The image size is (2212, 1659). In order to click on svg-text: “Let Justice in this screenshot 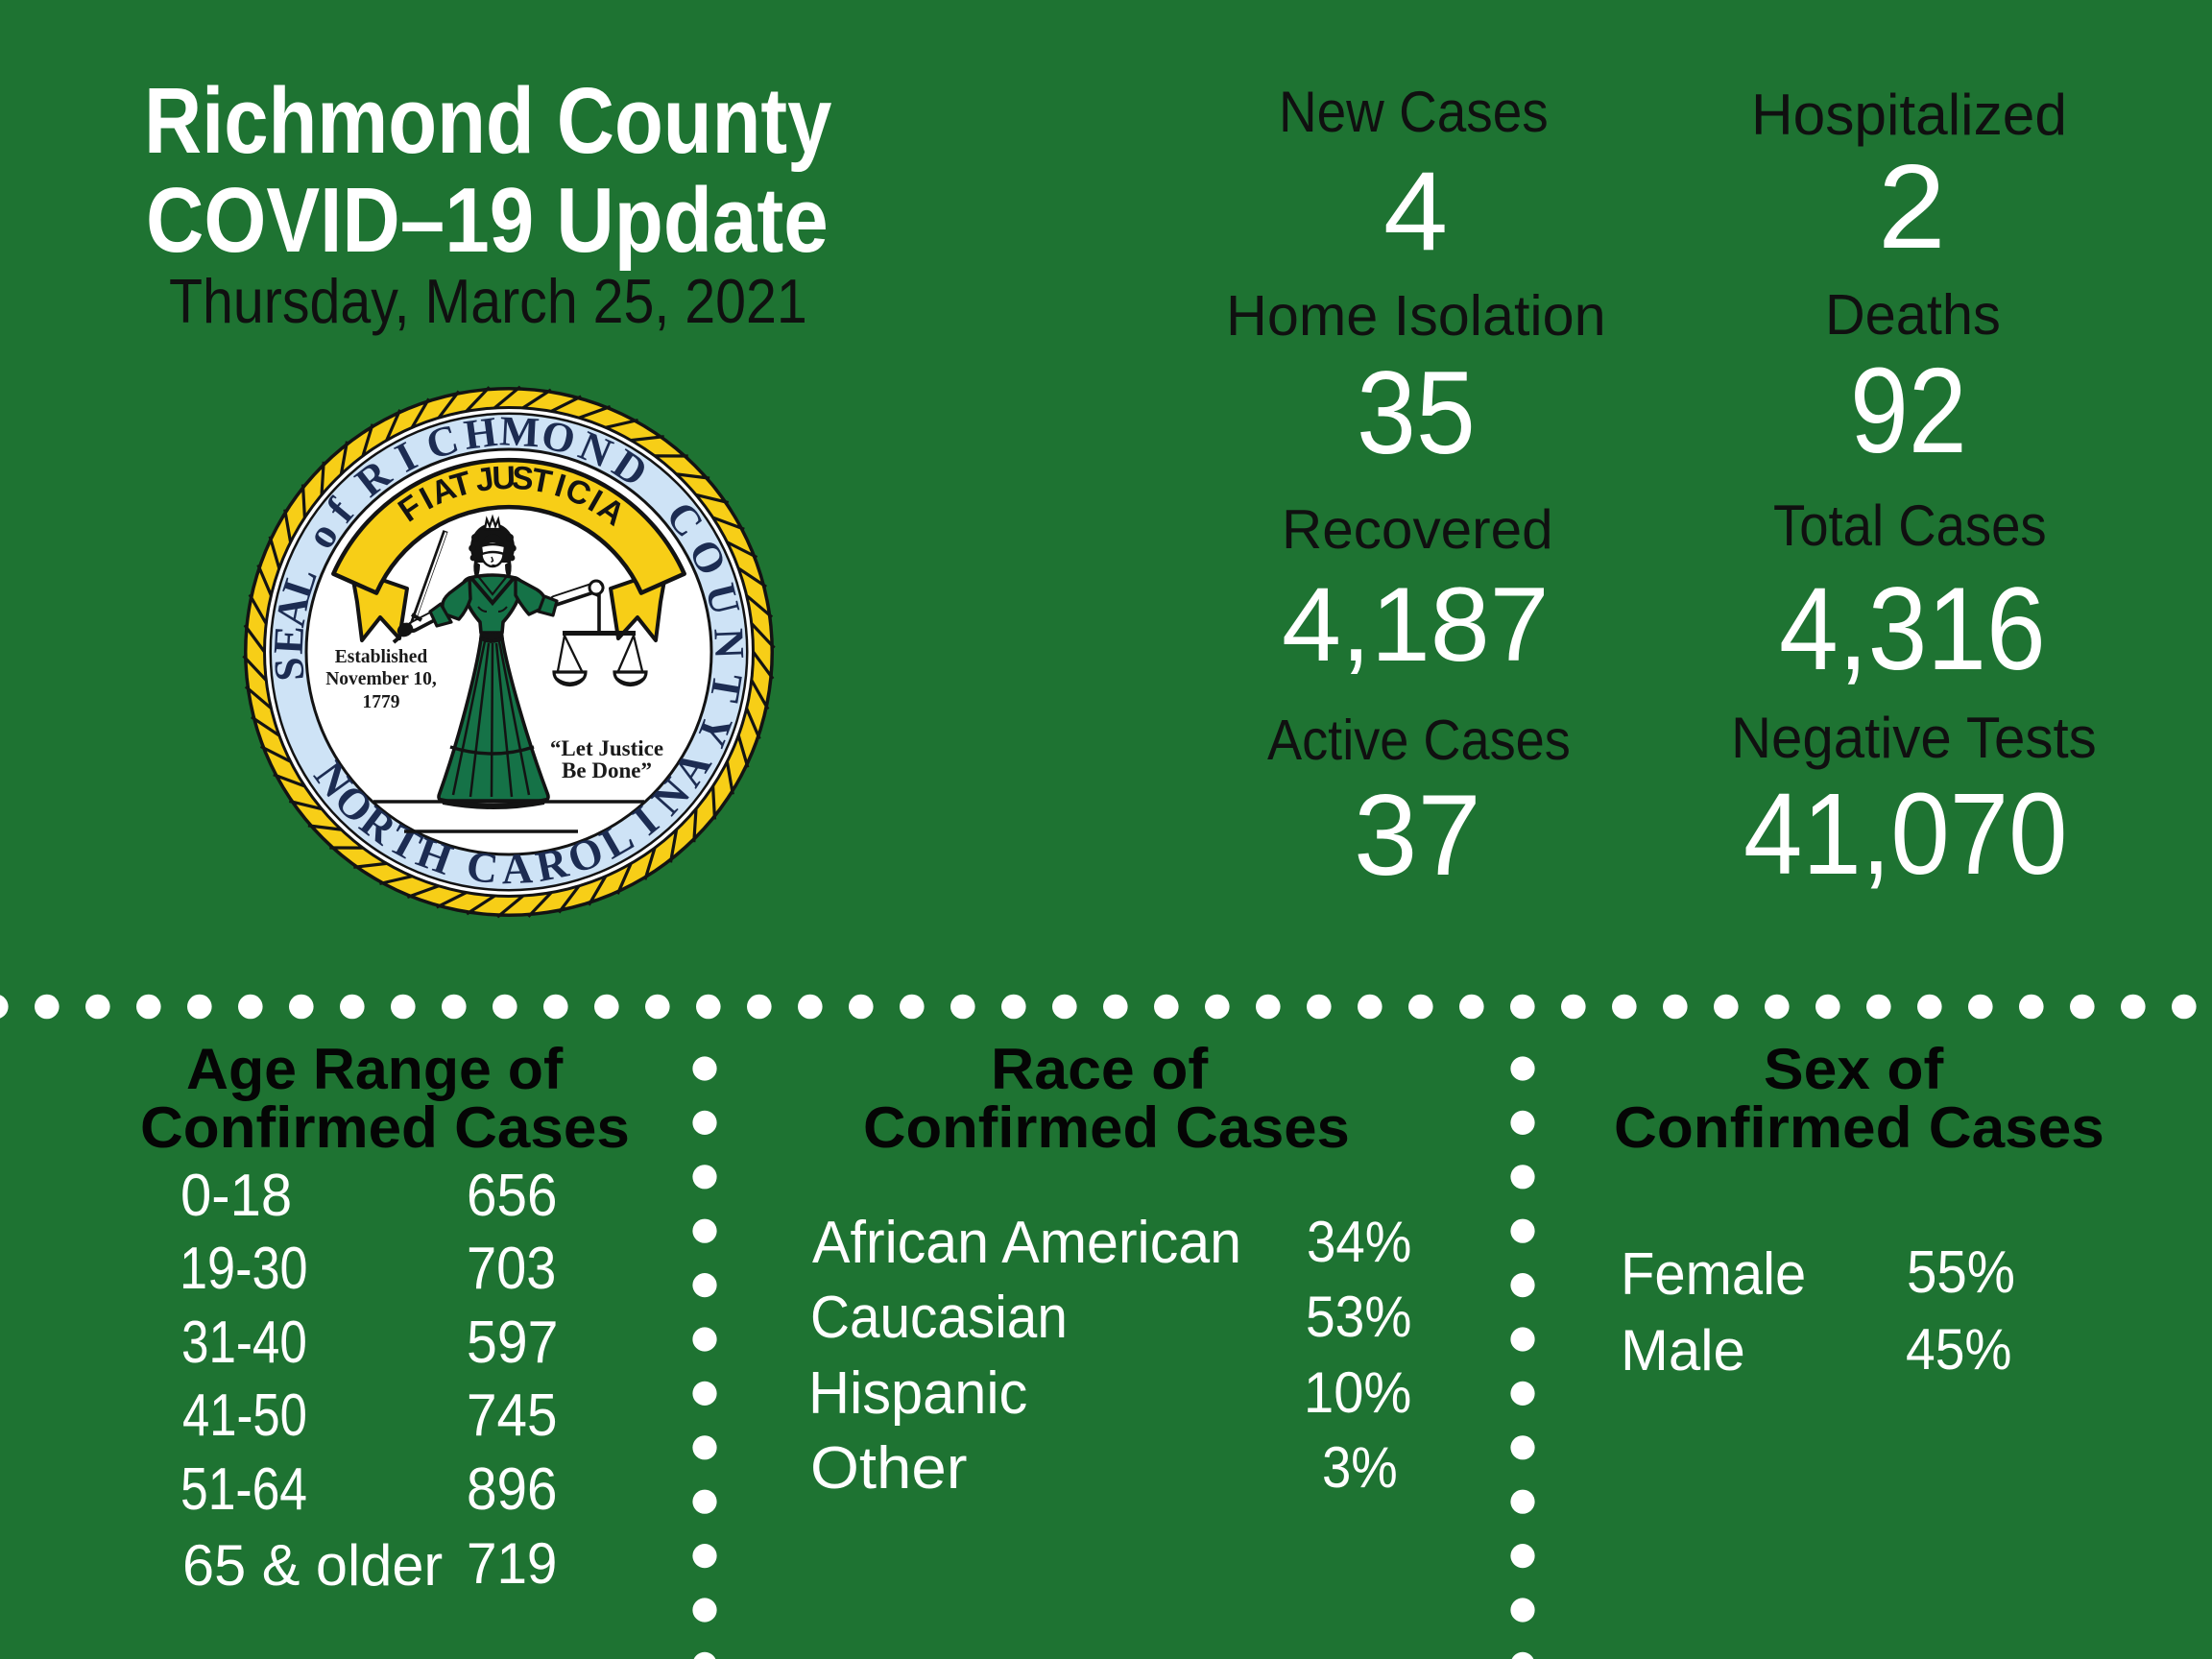, I will do `click(606, 748)`.